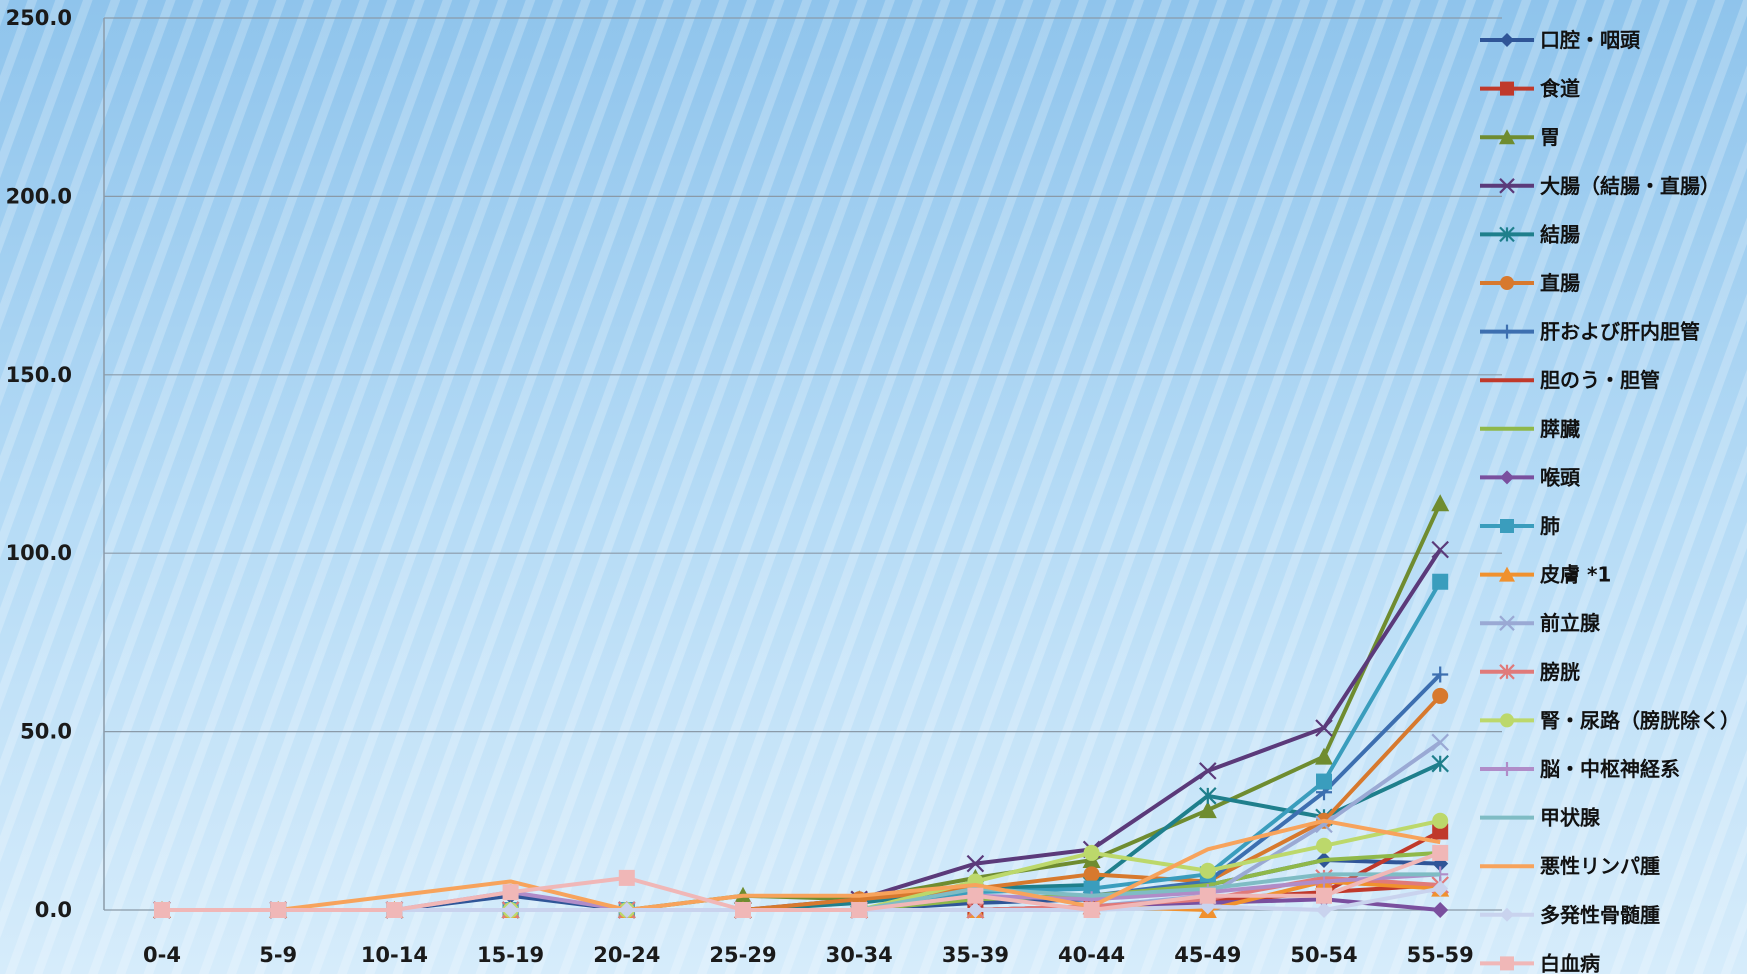 The height and width of the screenshot is (974, 1747). I want to click on legend-label: 皮膚 *1, so click(1575, 575).